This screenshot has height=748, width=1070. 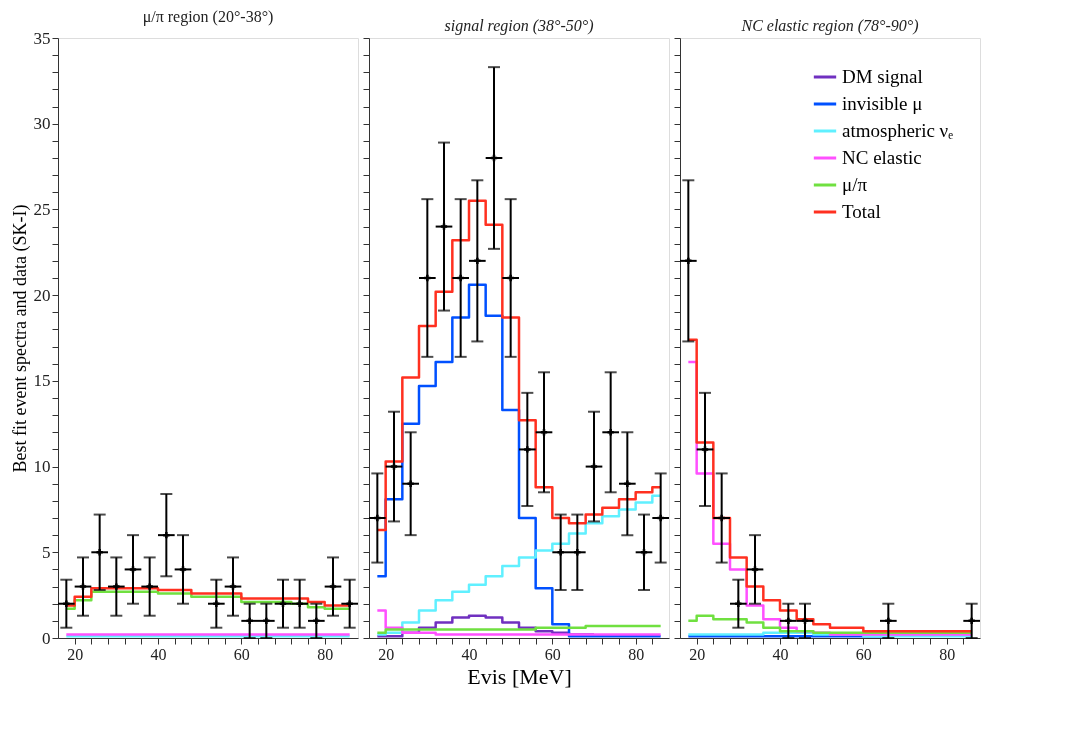 I want to click on legend-label: atmospheric νₑ, so click(x=898, y=130).